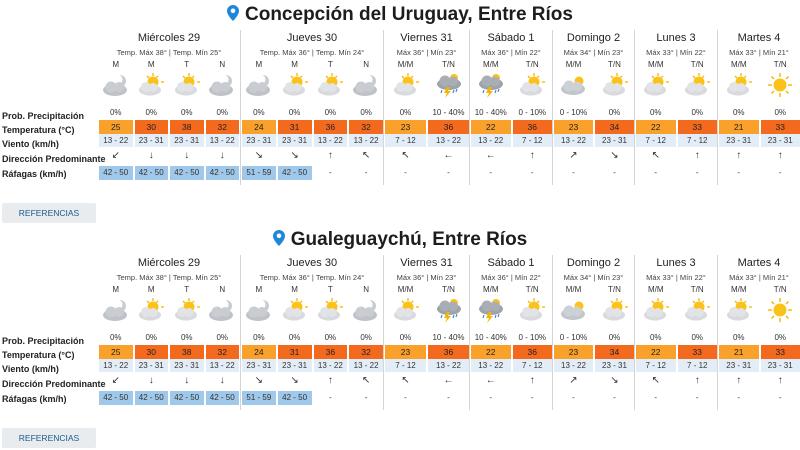  Describe the element at coordinates (259, 398) in the screenshot. I see `wind-gust-cell: 51 - 59` at that location.